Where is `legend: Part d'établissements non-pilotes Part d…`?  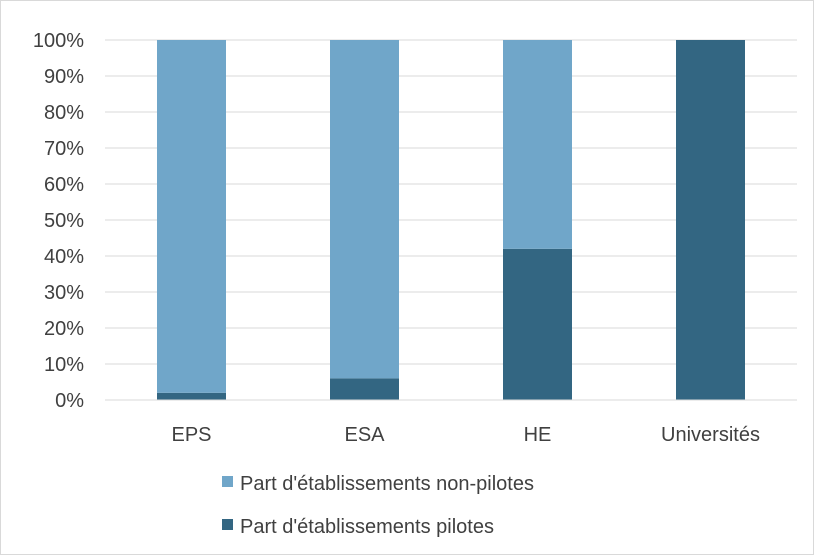
legend: Part d'établissements non-pilotes Part d… is located at coordinates (378, 505).